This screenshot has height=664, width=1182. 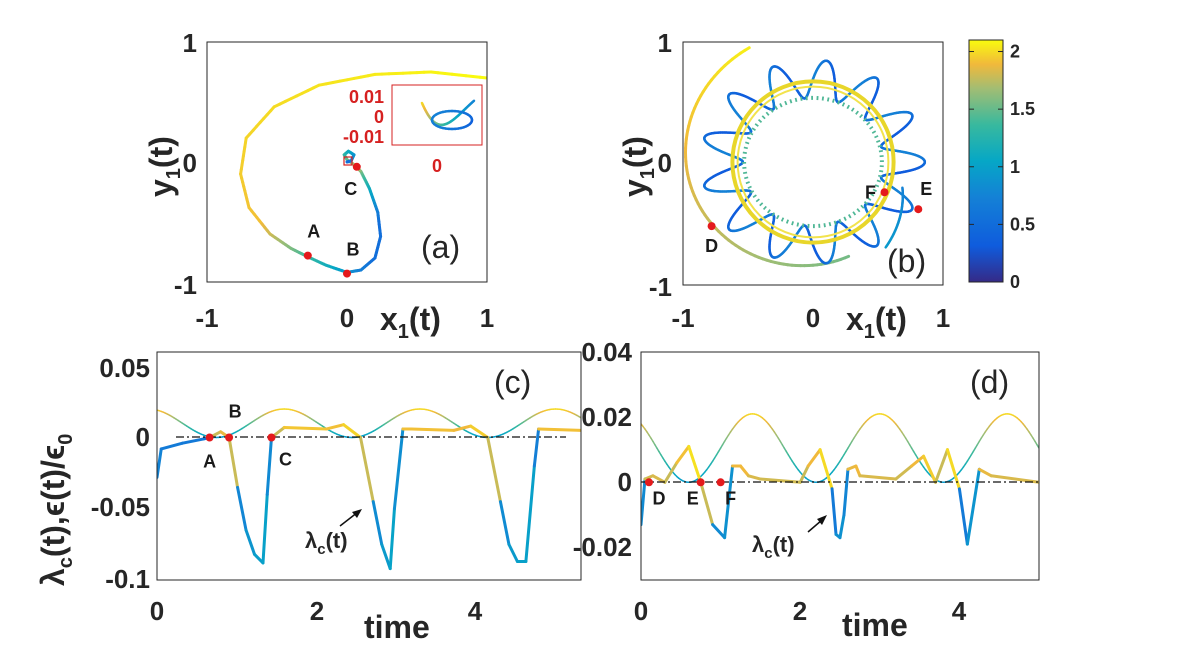 I want to click on point-label-e: E, so click(x=926, y=189).